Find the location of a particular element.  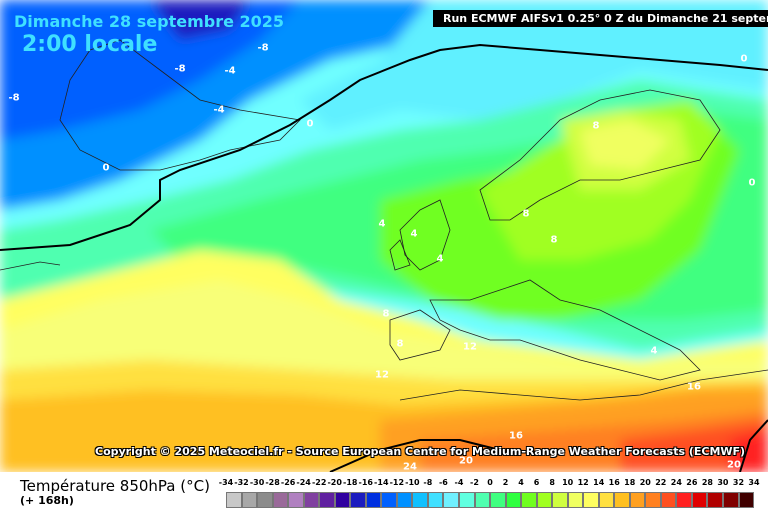

scale-tick-label: -12 is located at coordinates (397, 482).